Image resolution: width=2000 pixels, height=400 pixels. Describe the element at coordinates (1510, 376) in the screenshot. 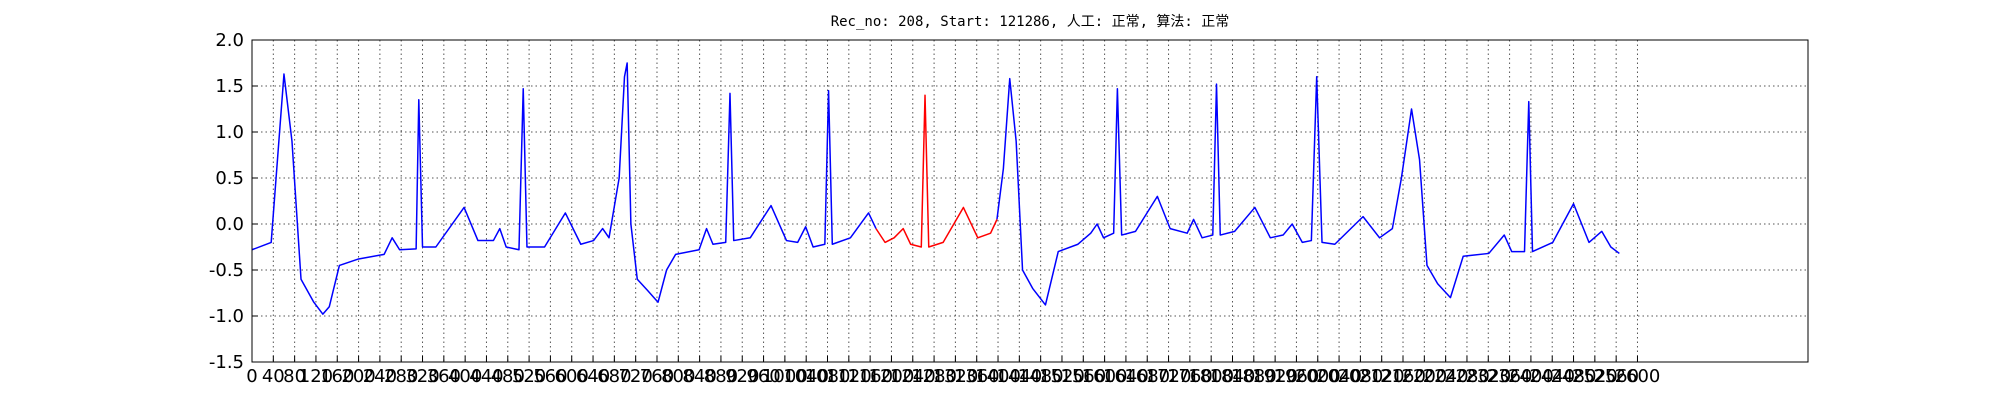

I see `x-tick-label: 2360` at that location.